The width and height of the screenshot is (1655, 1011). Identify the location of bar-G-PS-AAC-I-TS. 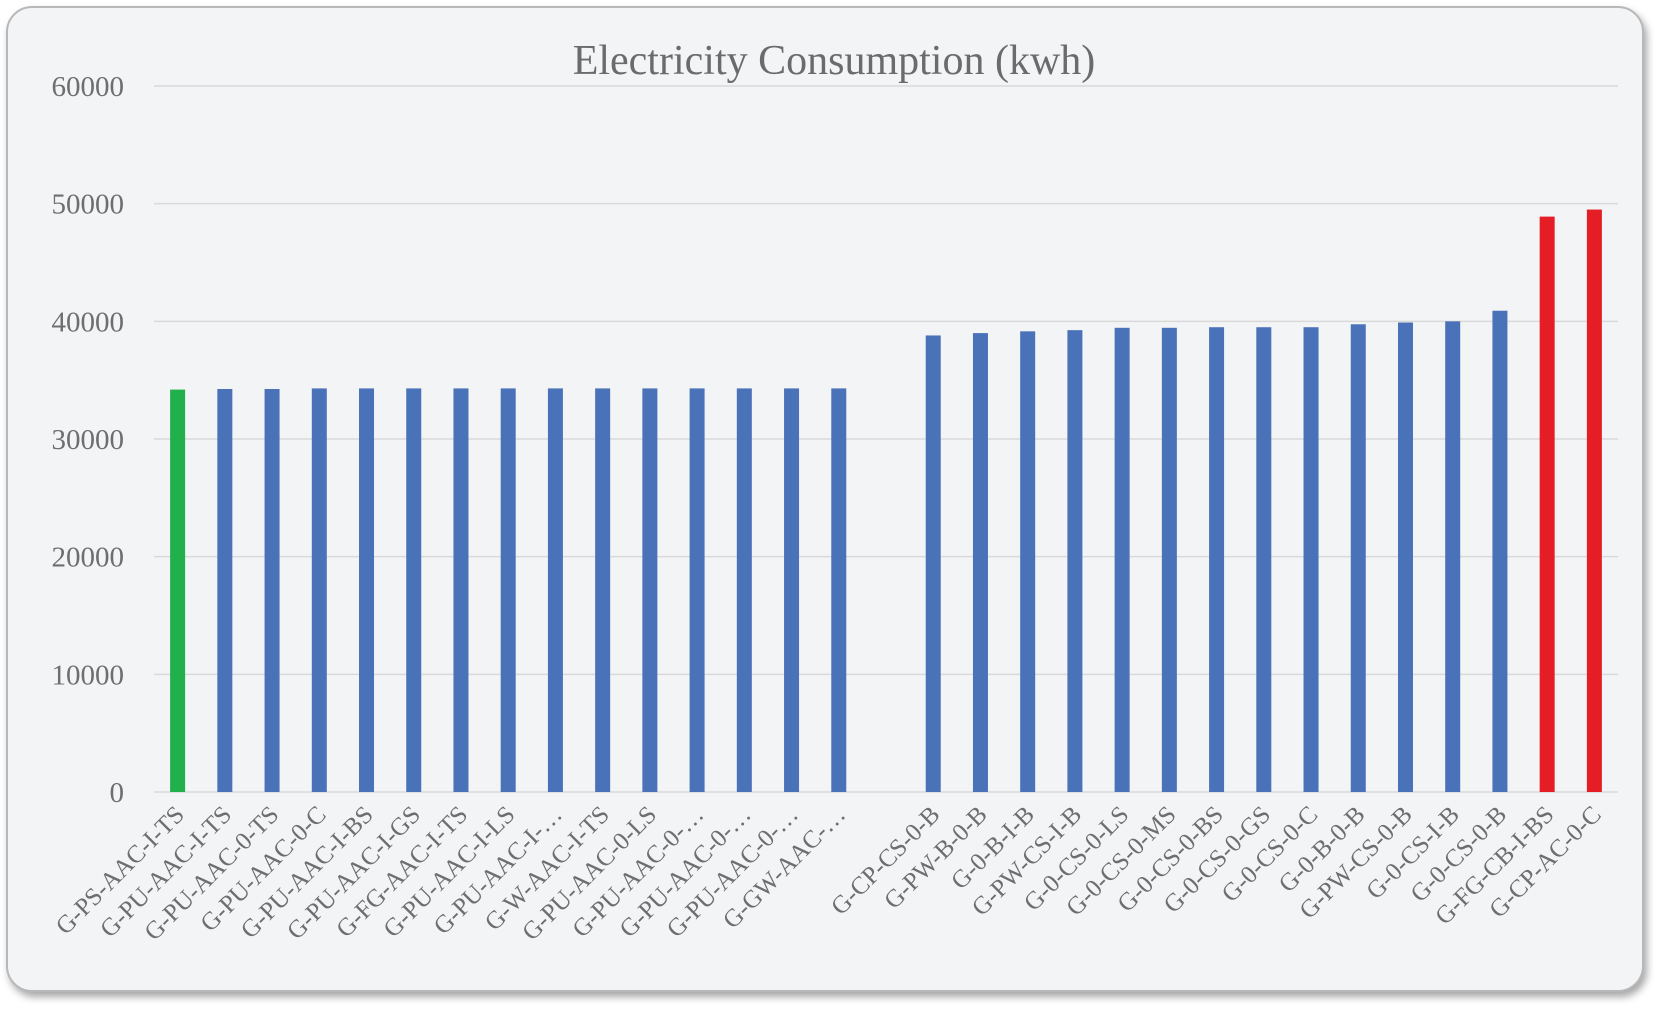
(178, 590).